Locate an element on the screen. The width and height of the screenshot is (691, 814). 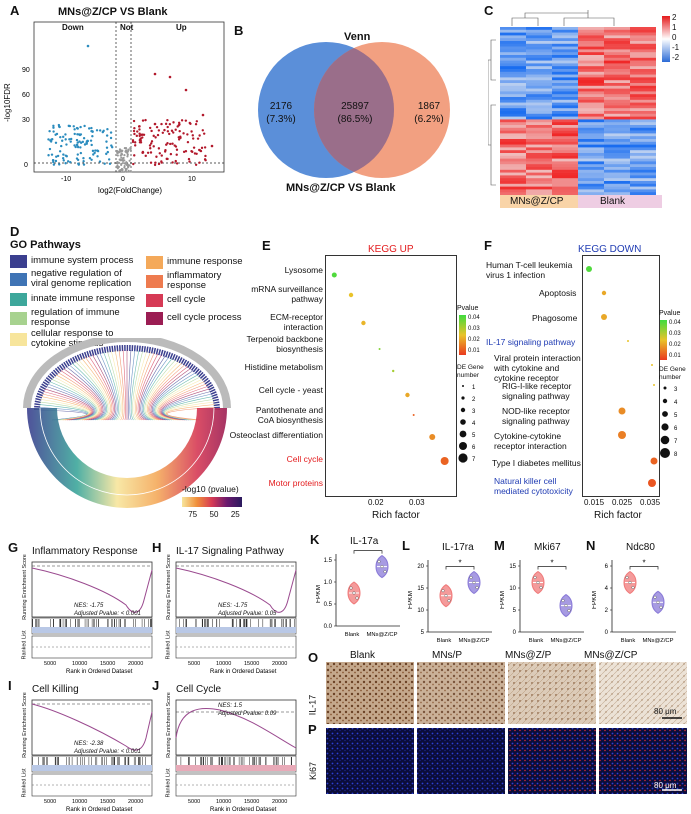
gsea-es-curve is located at coordinates (236, 728).